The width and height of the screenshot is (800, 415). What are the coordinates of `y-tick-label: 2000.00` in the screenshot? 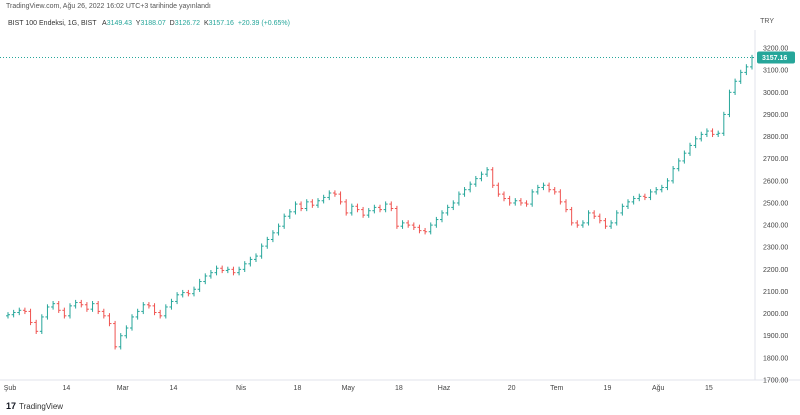 It's located at (775, 314).